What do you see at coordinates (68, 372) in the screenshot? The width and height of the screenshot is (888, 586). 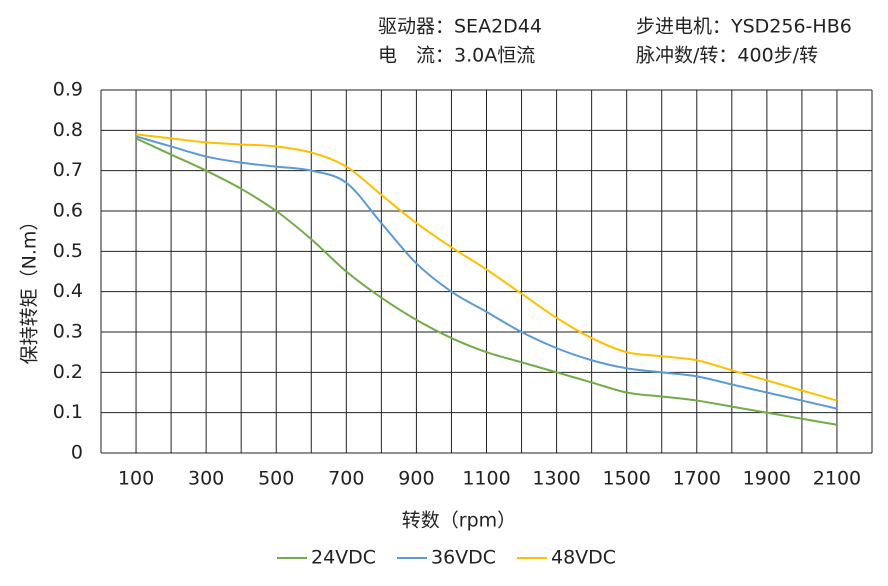 I see `y-tick-label: 0.2` at bounding box center [68, 372].